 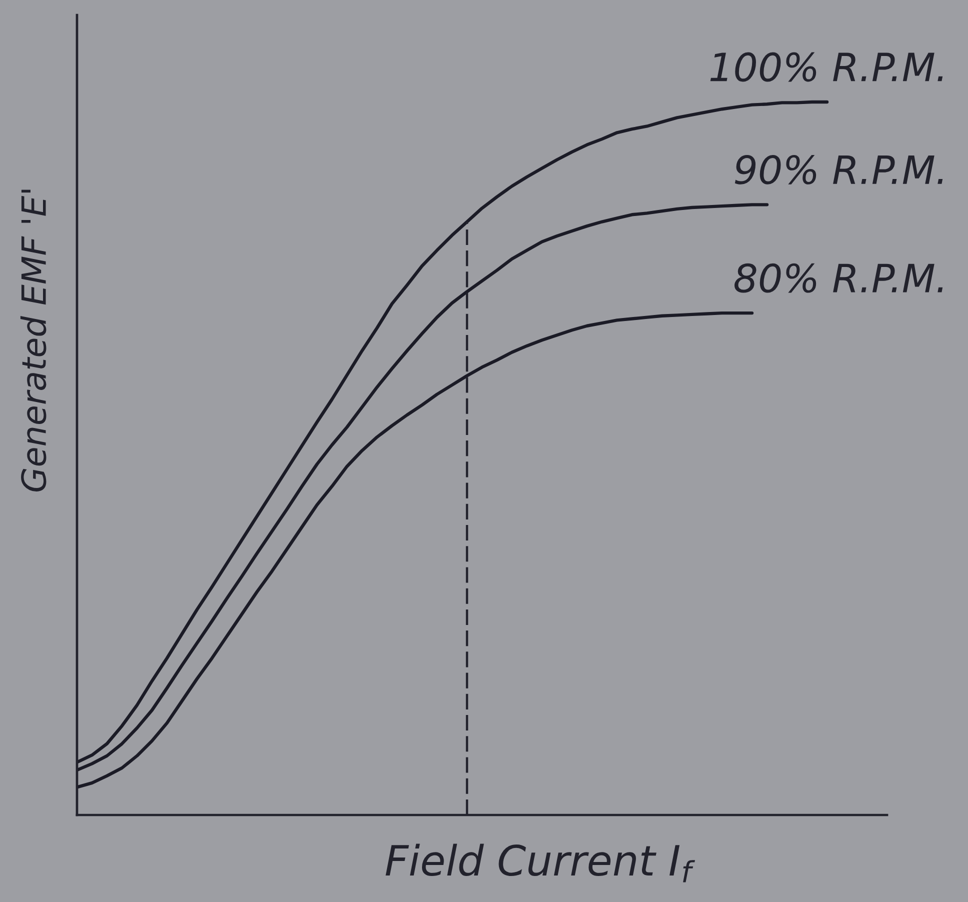 I want to click on x-axis-title: Field Current I$_{f}$, so click(x=540, y=863).